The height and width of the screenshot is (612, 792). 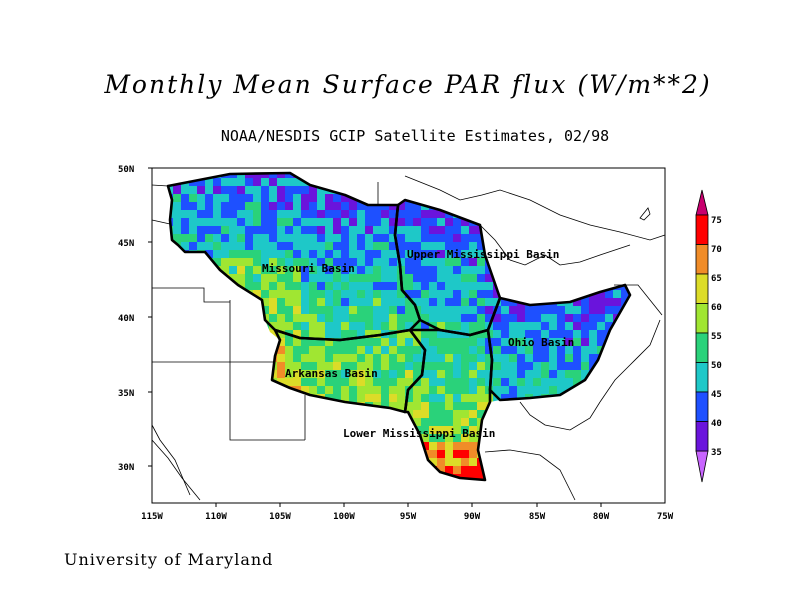 What do you see at coordinates (716, 366) in the screenshot?
I see `legend-label: 50` at bounding box center [716, 366].